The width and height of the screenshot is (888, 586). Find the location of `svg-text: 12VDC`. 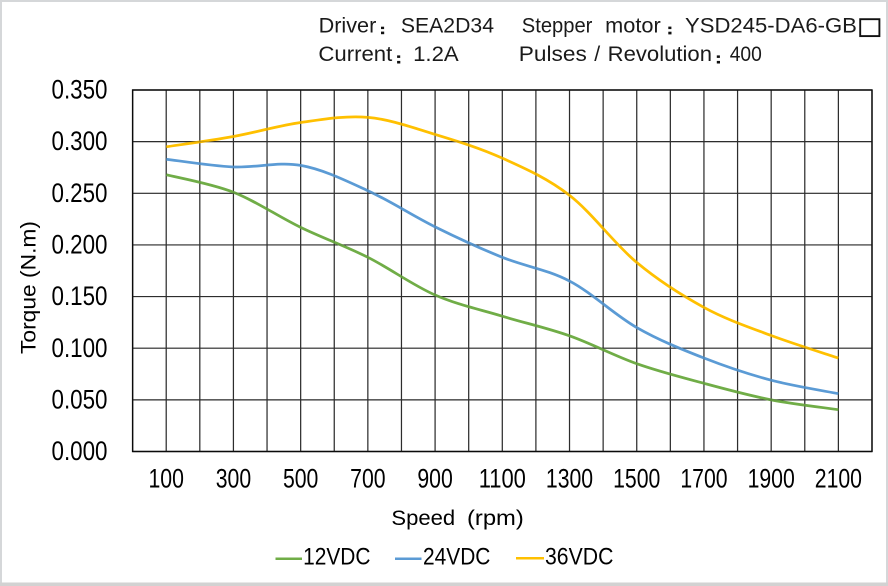

svg-text: 12VDC is located at coordinates (336, 557).